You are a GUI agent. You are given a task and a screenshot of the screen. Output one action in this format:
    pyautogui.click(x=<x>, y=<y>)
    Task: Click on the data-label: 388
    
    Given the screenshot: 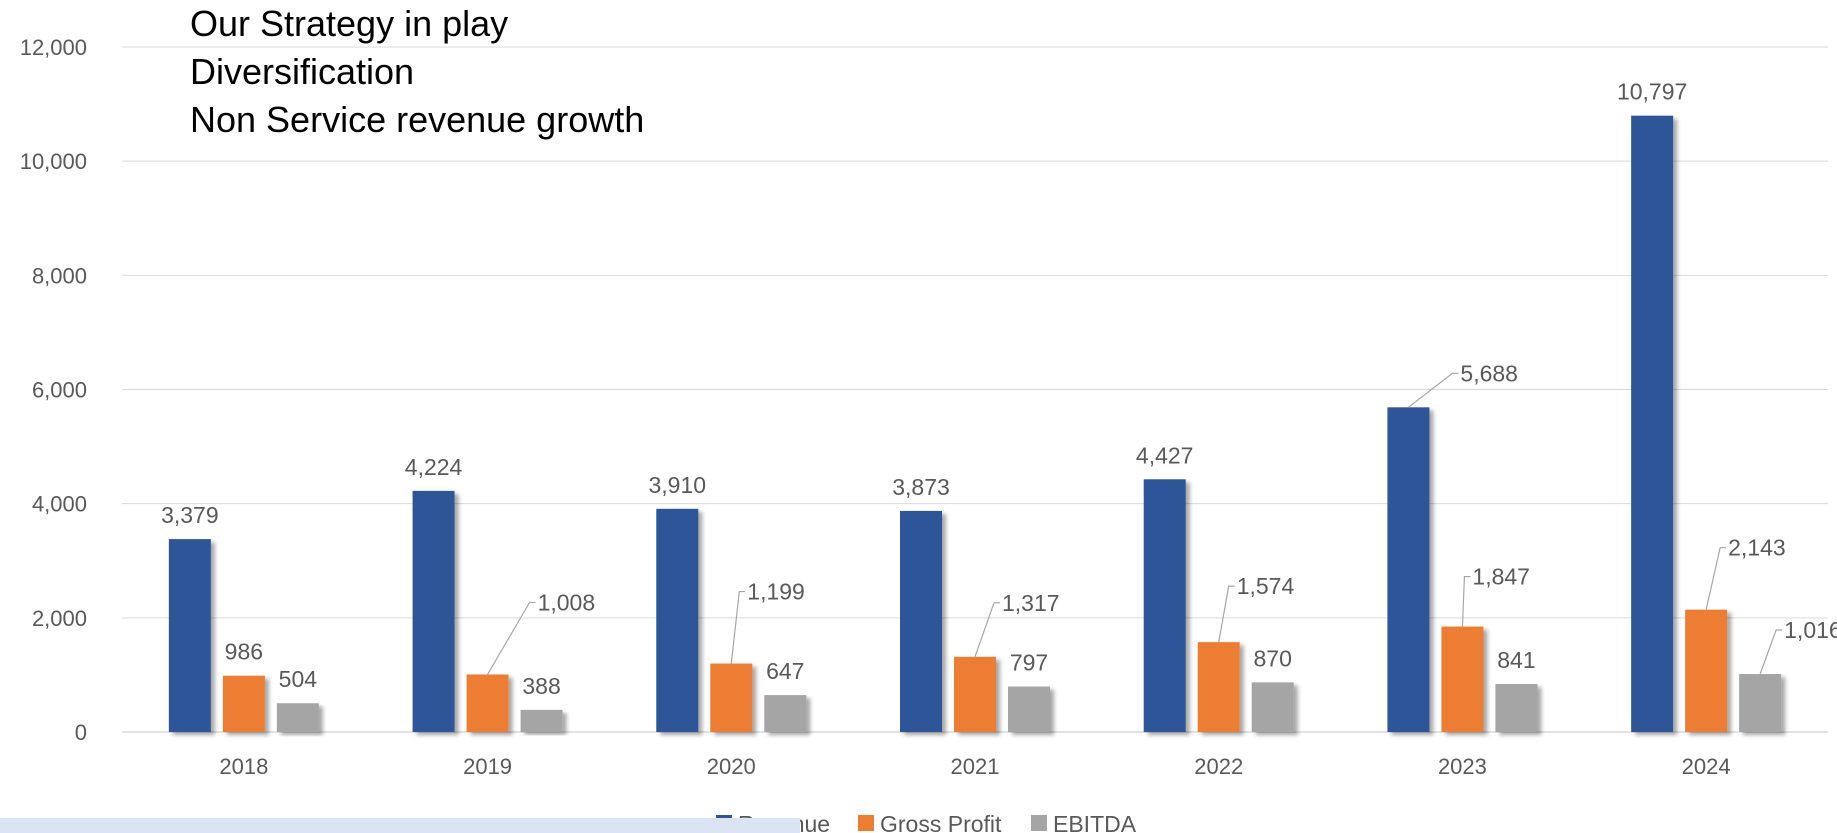 What is the action you would take?
    pyautogui.click(x=541, y=686)
    